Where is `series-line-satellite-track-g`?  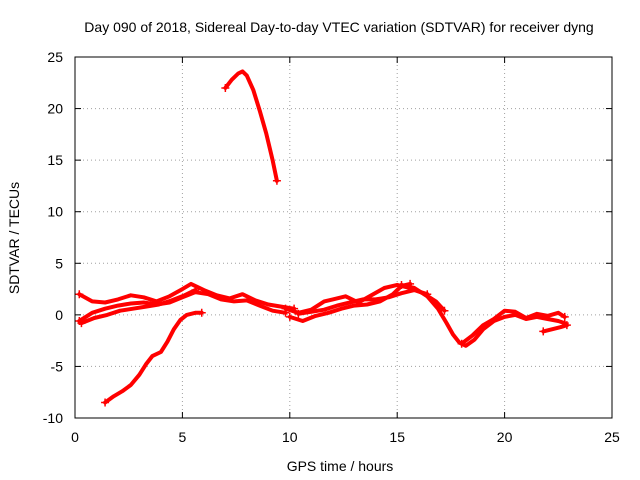 series-line-satellite-track-g is located at coordinates (483, 315).